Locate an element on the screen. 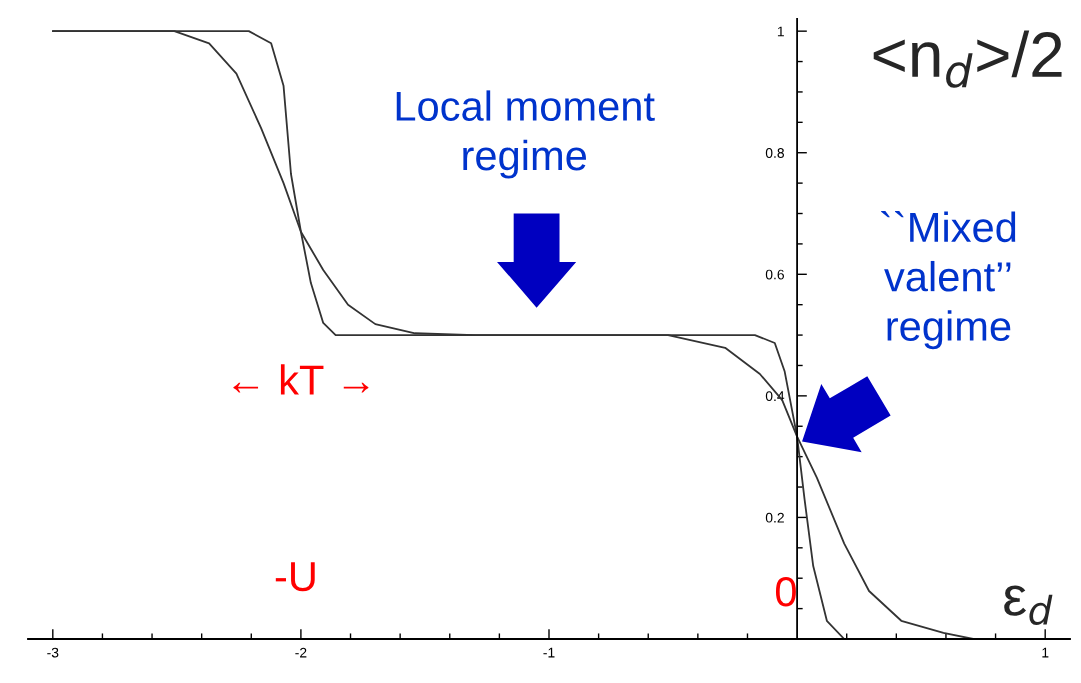  y-axis-title: <n$_{d}$>/2 is located at coordinates (967, 59).